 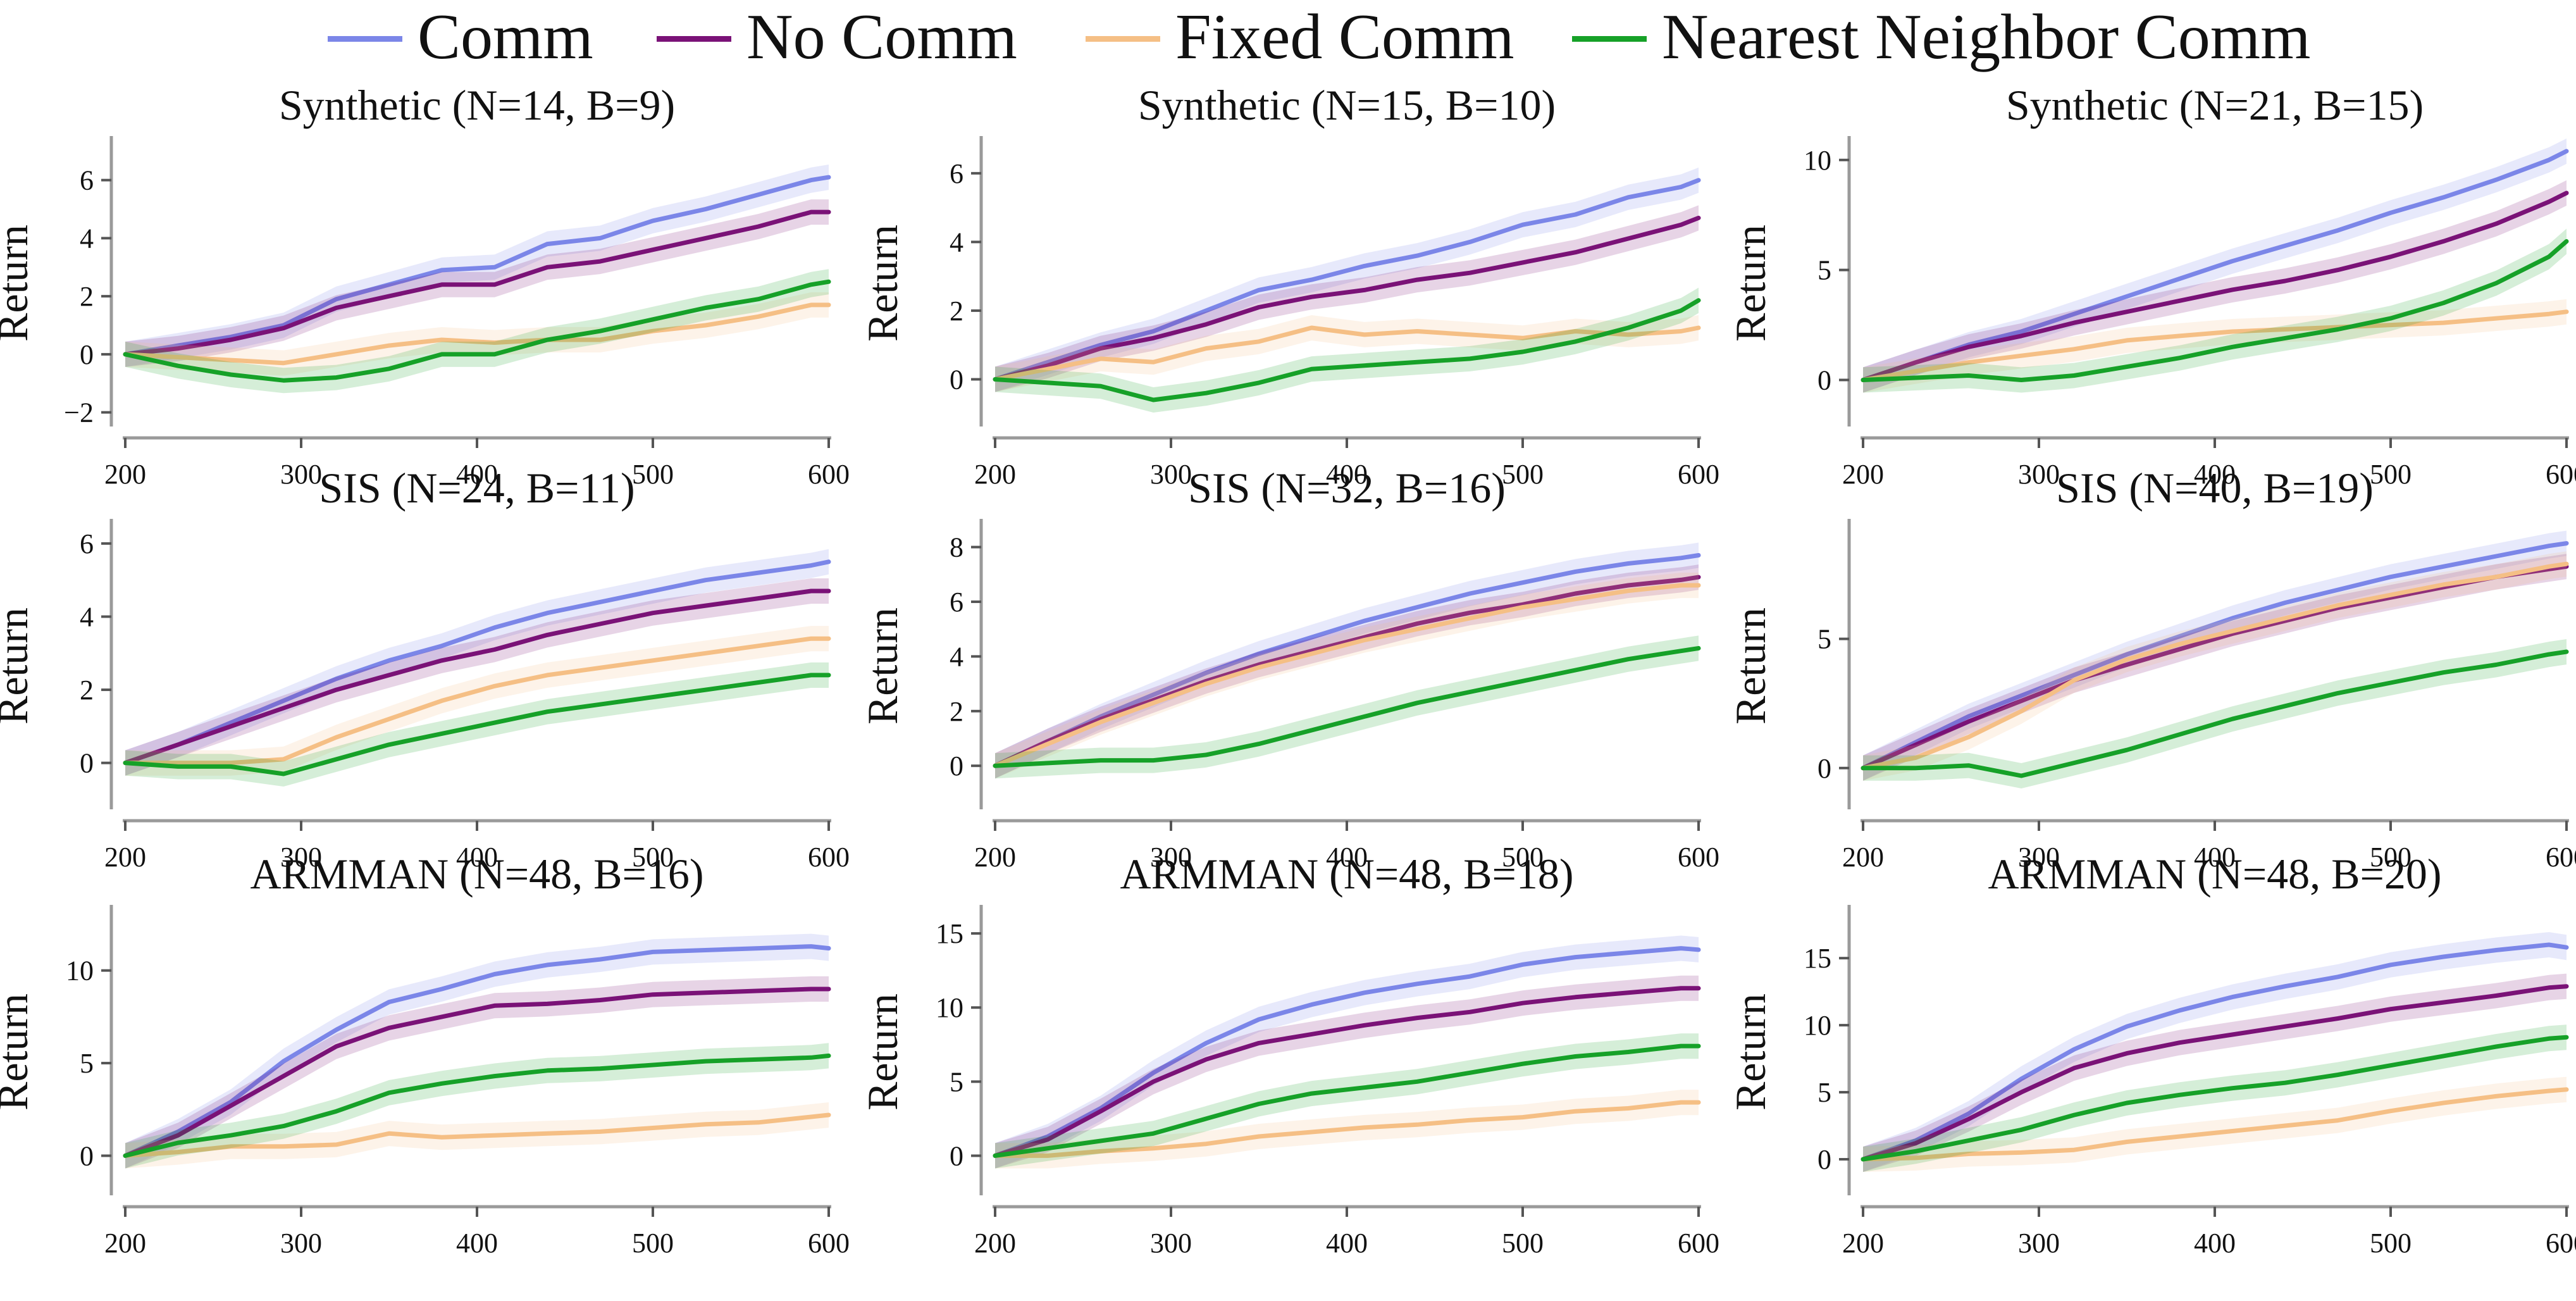 What do you see at coordinates (956, 547) in the screenshot?
I see `y-tick-label: 8` at bounding box center [956, 547].